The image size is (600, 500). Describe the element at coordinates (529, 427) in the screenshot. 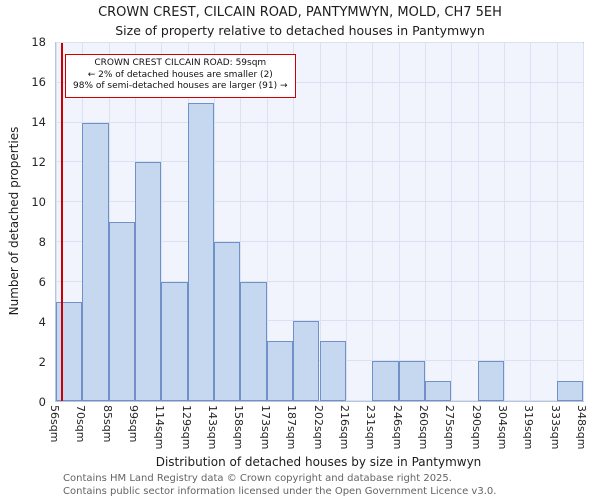

I see `x-tick-label: 319sqm` at that location.